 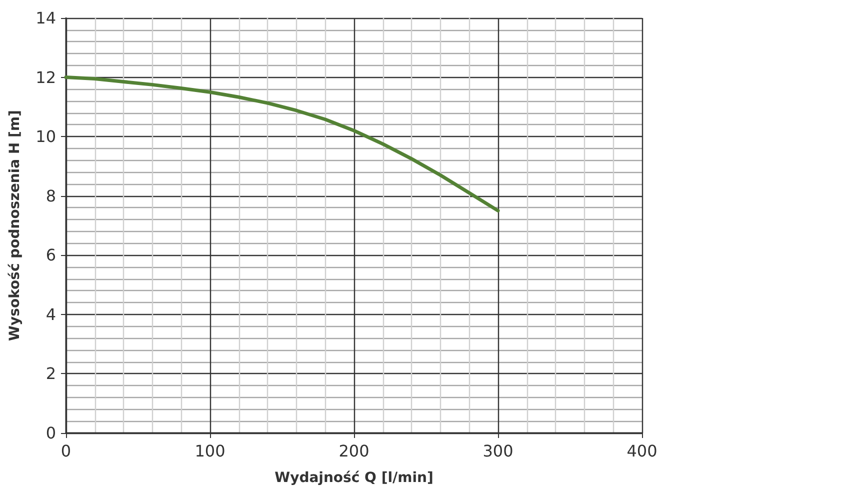 What do you see at coordinates (210, 451) in the screenshot?
I see `x-tick-label: 100` at bounding box center [210, 451].